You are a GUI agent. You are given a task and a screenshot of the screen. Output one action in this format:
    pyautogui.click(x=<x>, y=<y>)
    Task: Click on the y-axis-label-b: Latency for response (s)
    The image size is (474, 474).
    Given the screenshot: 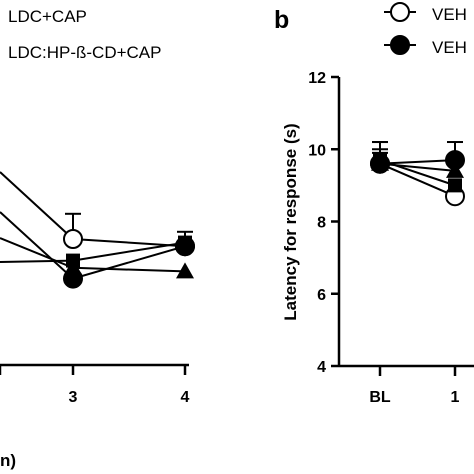 What is the action you would take?
    pyautogui.click(x=290, y=221)
    